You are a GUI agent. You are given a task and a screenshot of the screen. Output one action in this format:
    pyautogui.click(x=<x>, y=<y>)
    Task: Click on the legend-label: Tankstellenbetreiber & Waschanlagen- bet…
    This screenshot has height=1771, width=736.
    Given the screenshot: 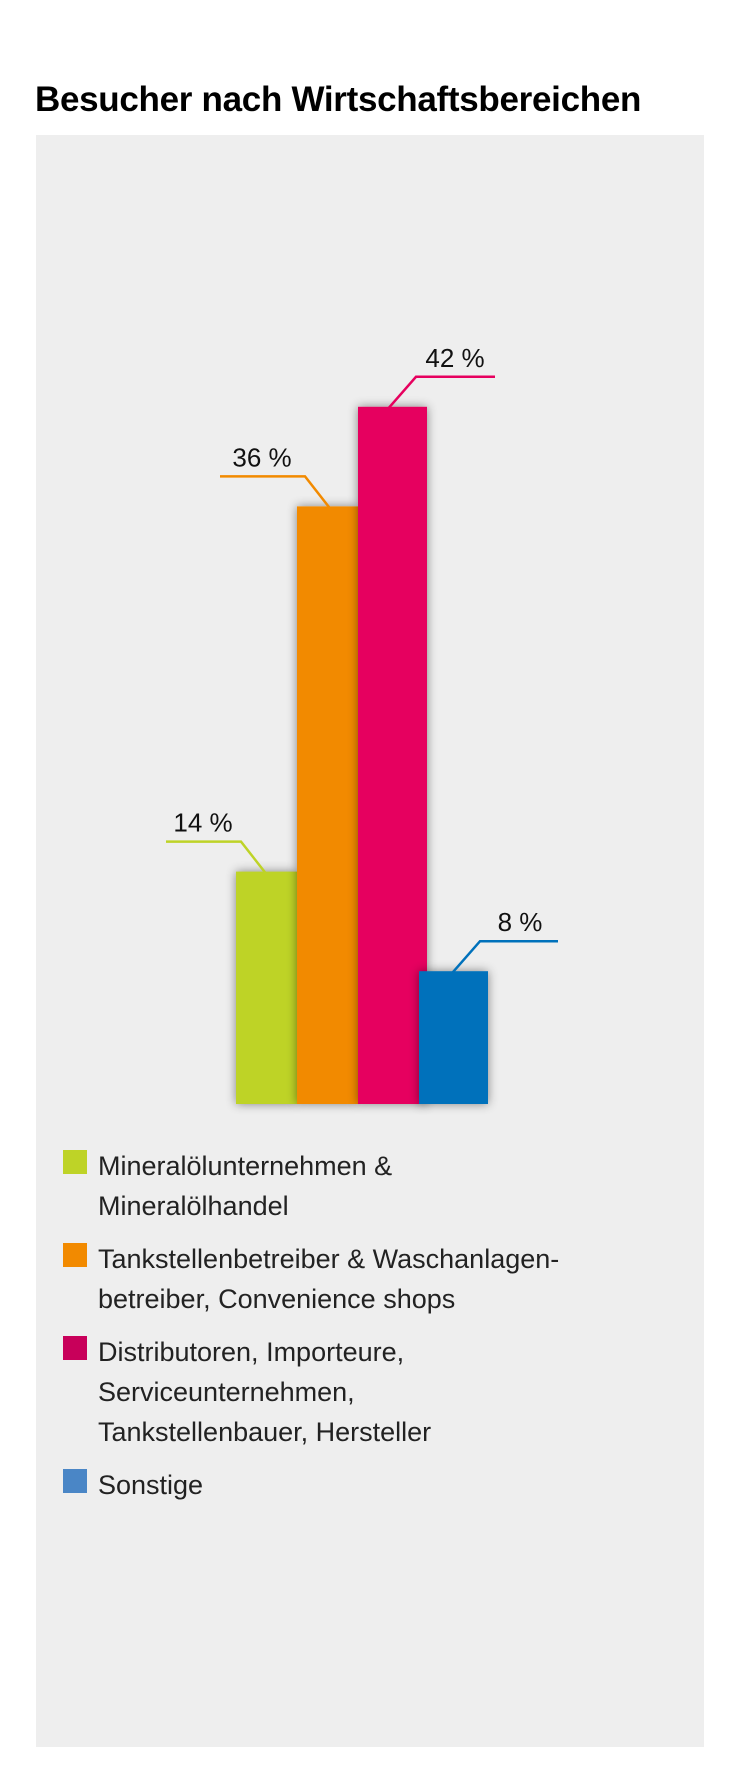 What is the action you would take?
    pyautogui.click(x=390, y=1279)
    